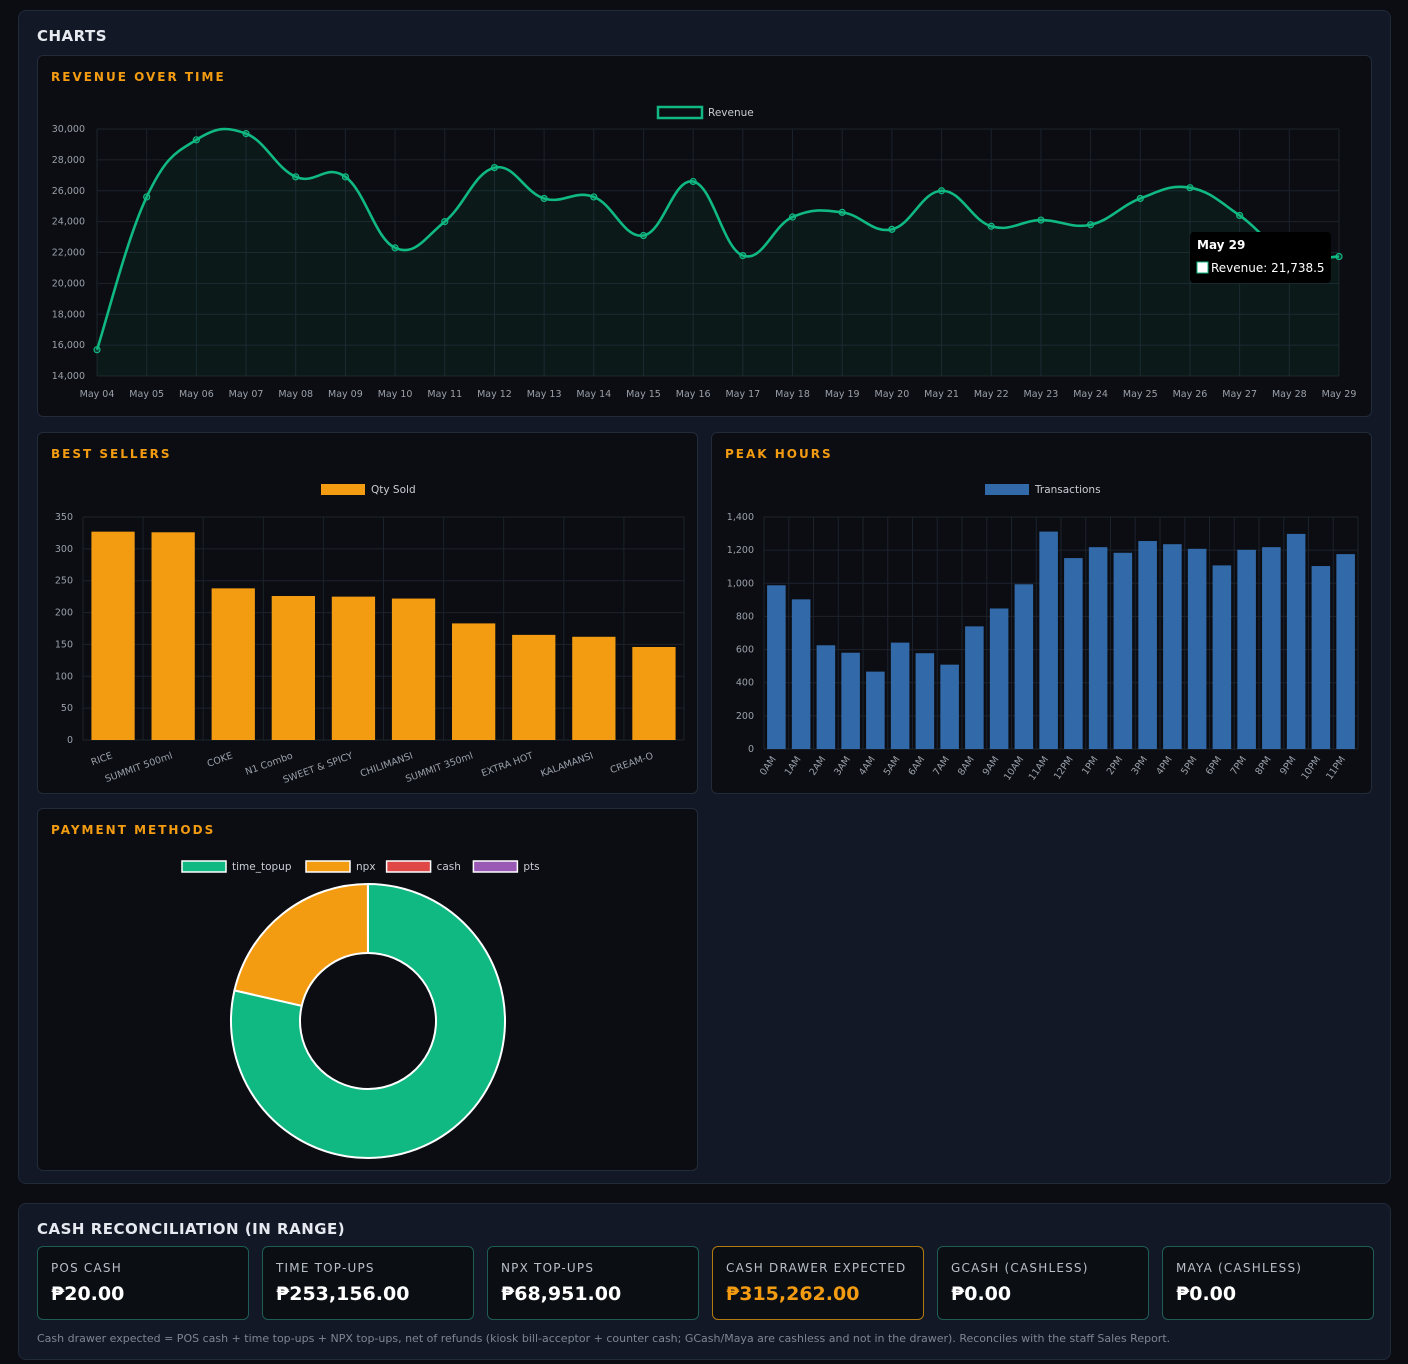 Image resolution: width=1408 pixels, height=1364 pixels. Describe the element at coordinates (1043, 1283) in the screenshot. I see `stat-gcash: GCASH (CASHLESS) ₱0.00` at that location.